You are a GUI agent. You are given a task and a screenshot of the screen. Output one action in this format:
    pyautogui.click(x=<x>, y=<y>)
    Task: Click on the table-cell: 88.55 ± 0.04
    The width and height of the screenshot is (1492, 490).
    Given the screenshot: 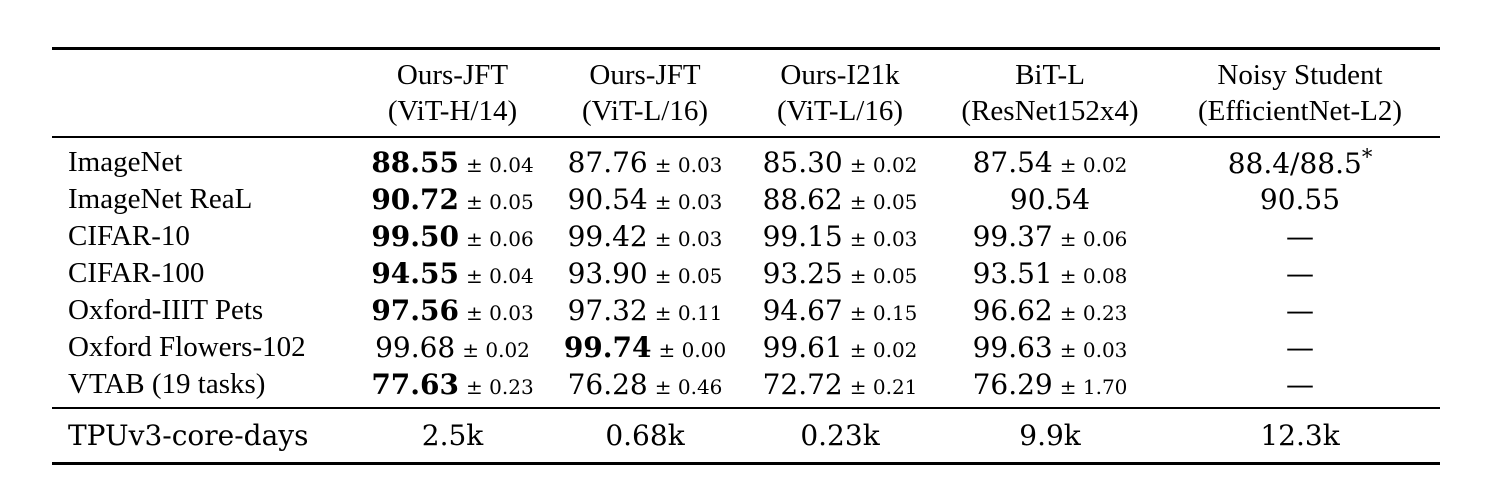 What is the action you would take?
    pyautogui.click(x=452, y=159)
    